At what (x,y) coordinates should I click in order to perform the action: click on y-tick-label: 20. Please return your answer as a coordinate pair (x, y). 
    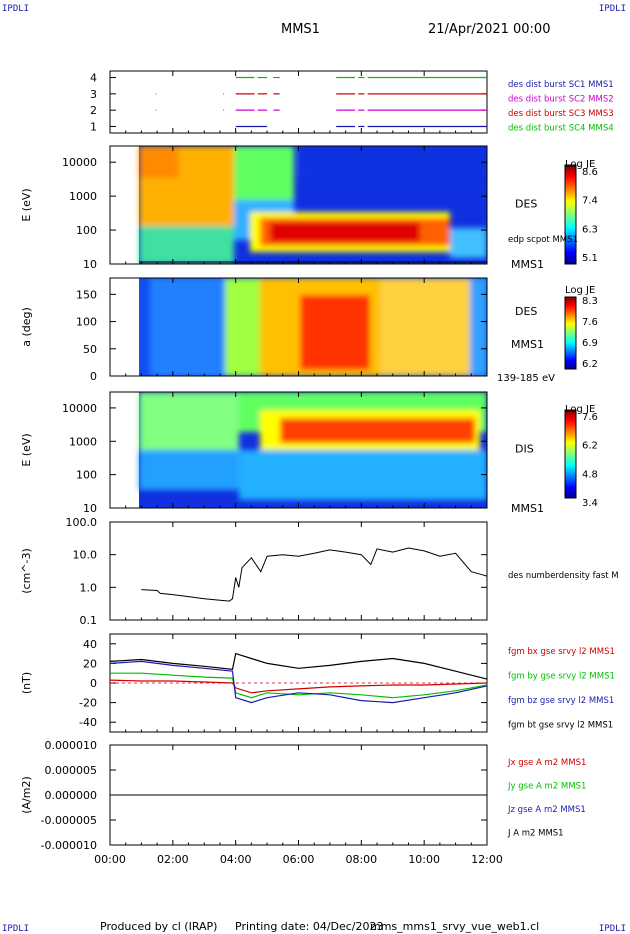
    Looking at the image, I should click on (90, 663).